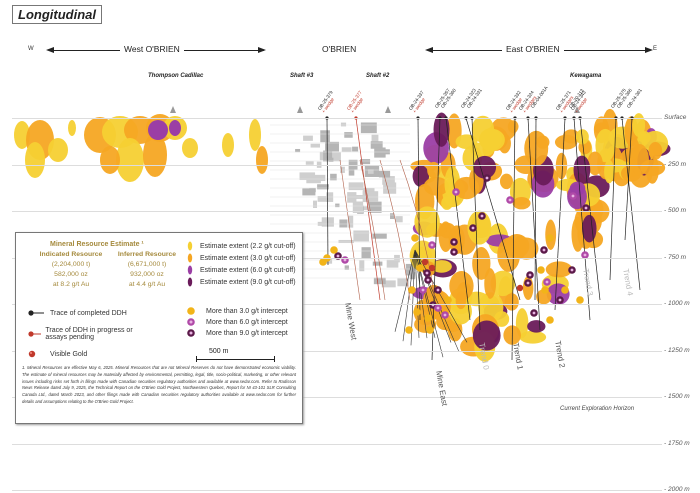  What do you see at coordinates (35, 334) in the screenshot?
I see `in-progress-ddh-icon` at bounding box center [35, 334].